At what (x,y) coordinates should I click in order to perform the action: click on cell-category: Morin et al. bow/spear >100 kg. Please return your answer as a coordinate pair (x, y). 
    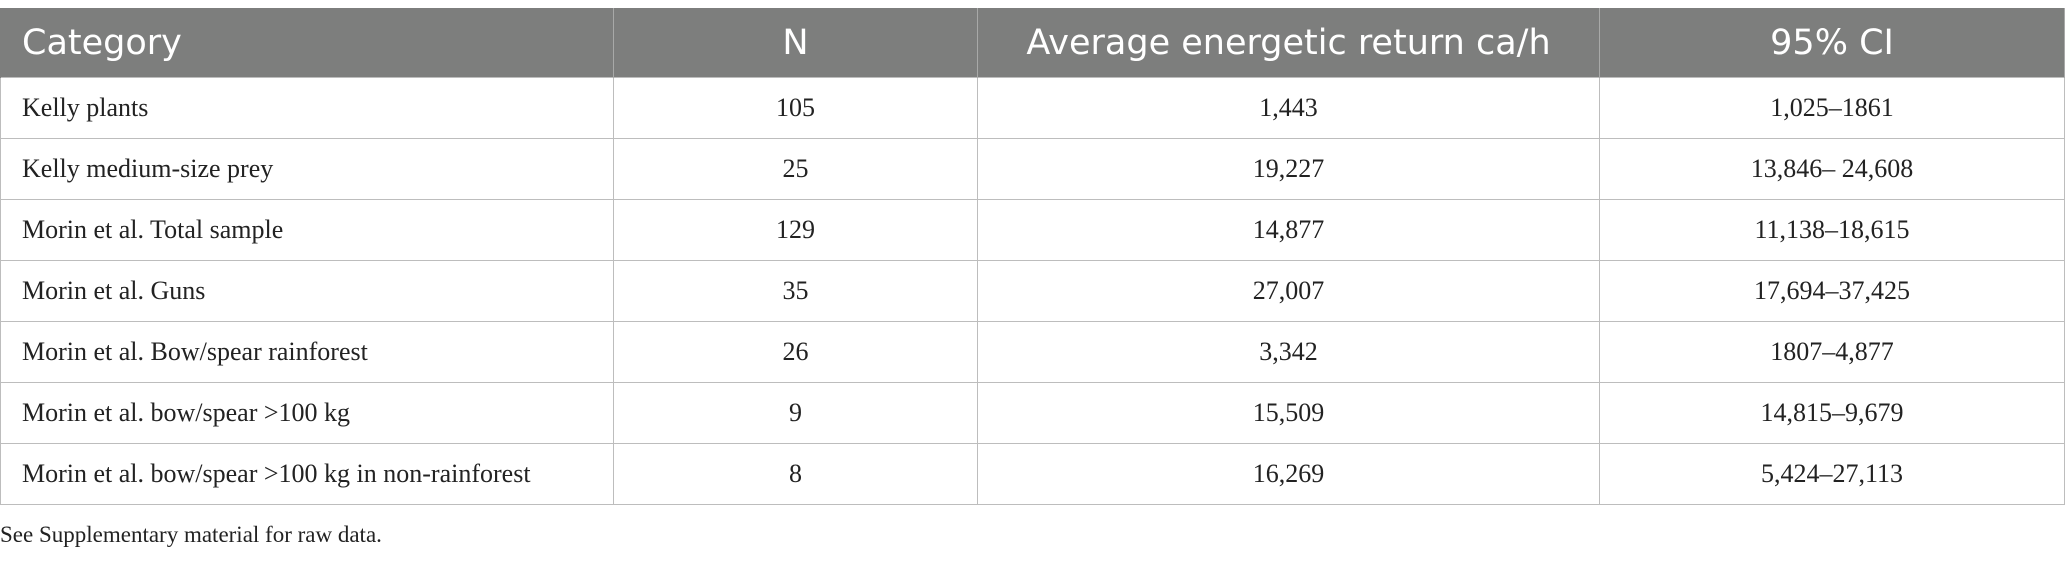
    Looking at the image, I should click on (307, 413).